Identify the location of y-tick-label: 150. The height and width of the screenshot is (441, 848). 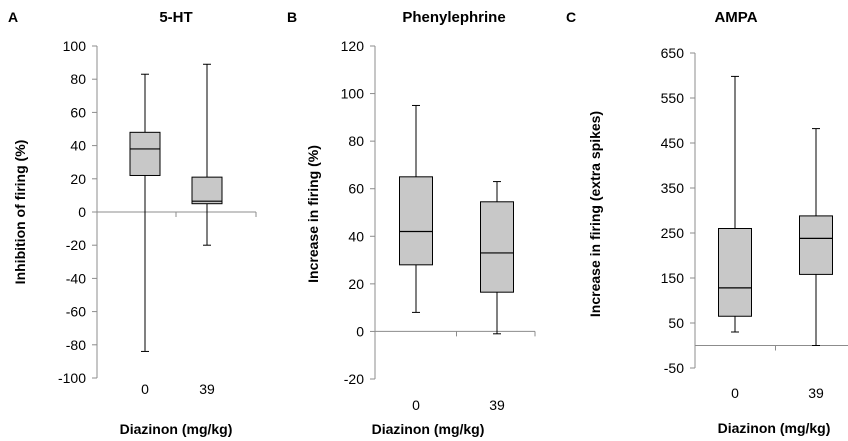
(673, 278).